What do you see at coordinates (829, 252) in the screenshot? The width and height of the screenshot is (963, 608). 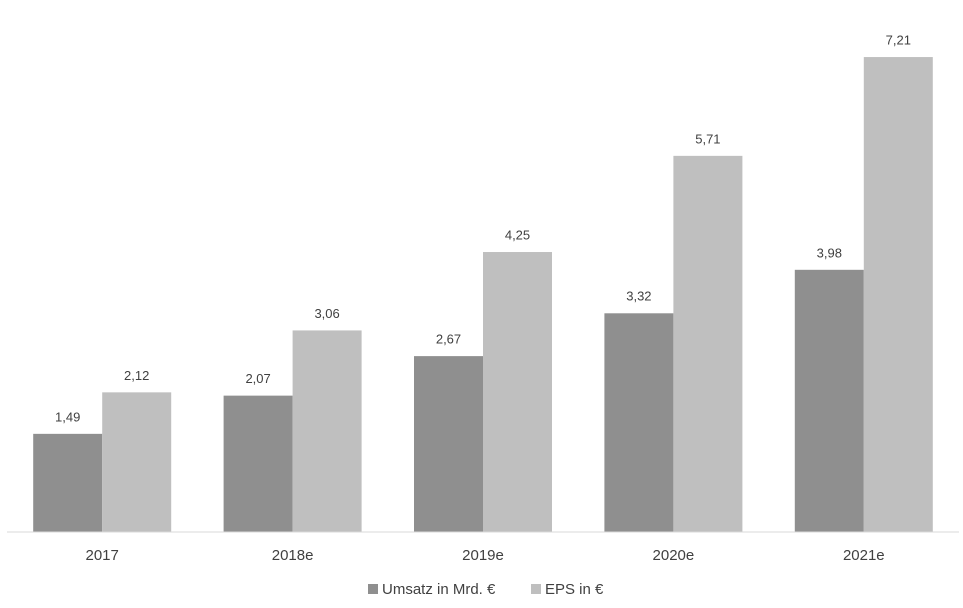 I see `data-label: 3,98` at bounding box center [829, 252].